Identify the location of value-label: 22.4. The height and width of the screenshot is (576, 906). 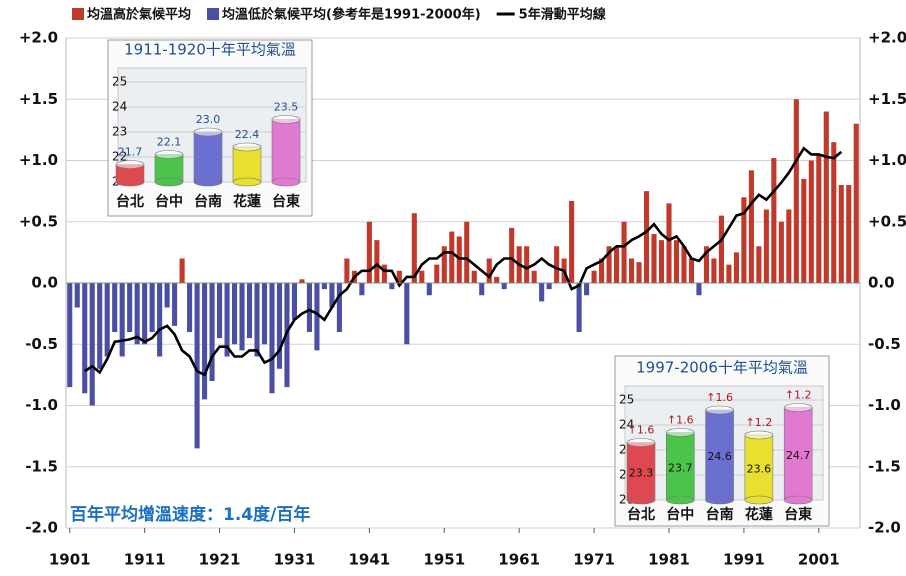
(247, 134).